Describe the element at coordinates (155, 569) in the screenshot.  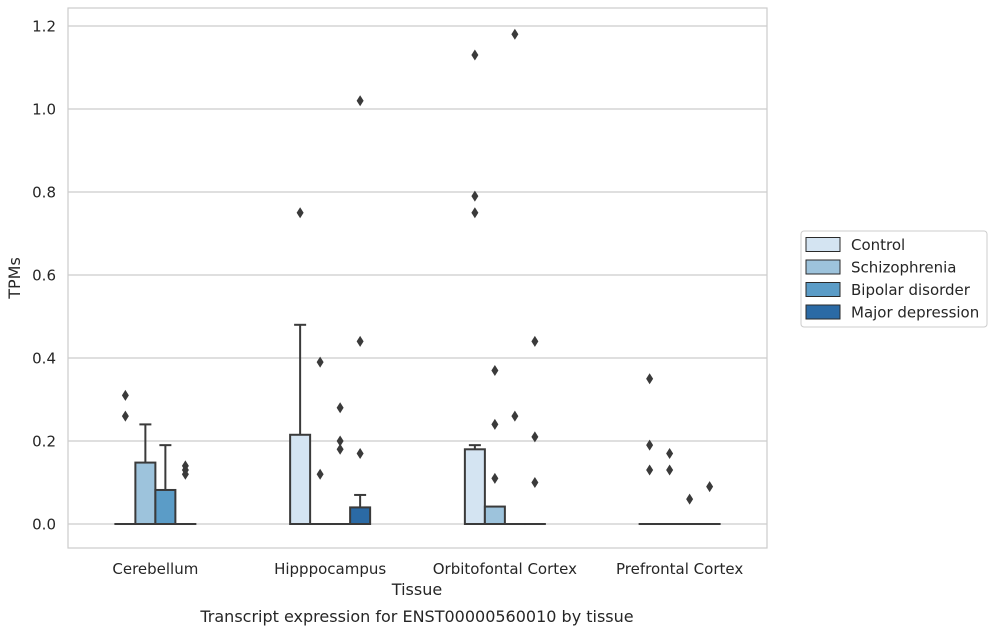
I see `x-tick-label: Cerebellum` at that location.